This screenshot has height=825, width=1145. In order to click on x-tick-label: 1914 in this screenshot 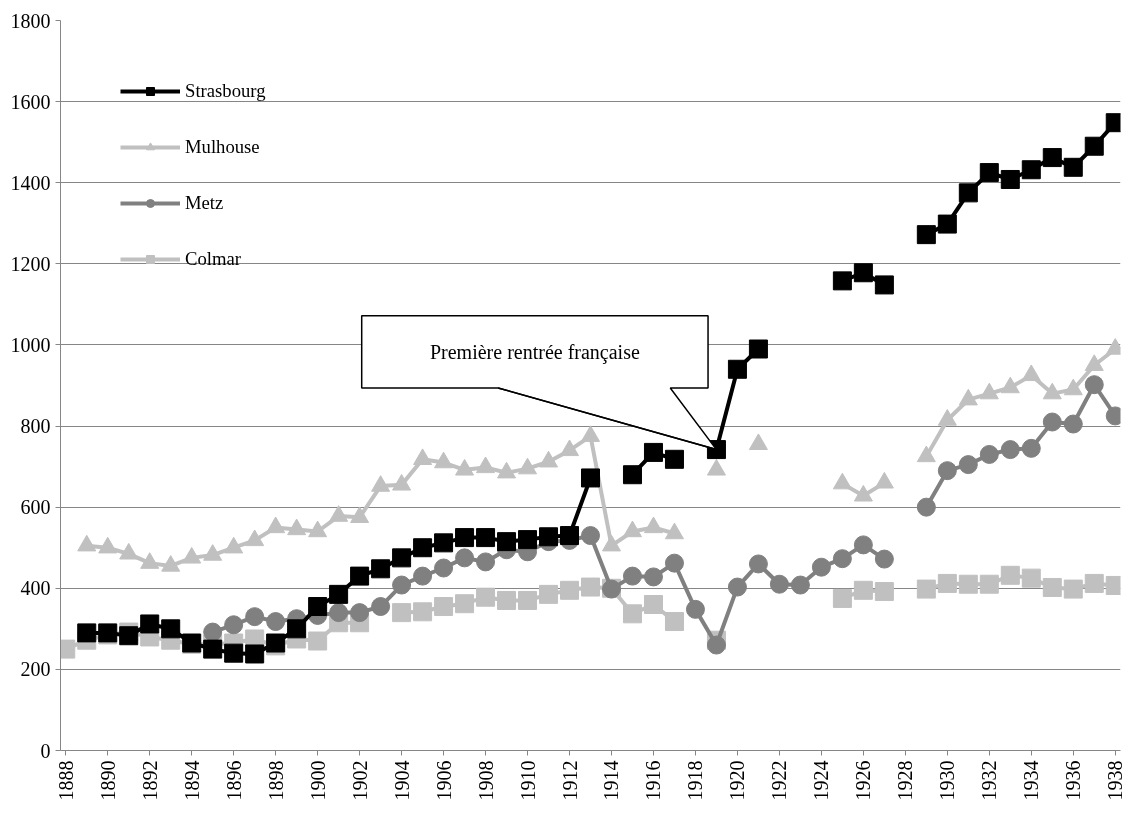, I will do `click(611, 780)`.